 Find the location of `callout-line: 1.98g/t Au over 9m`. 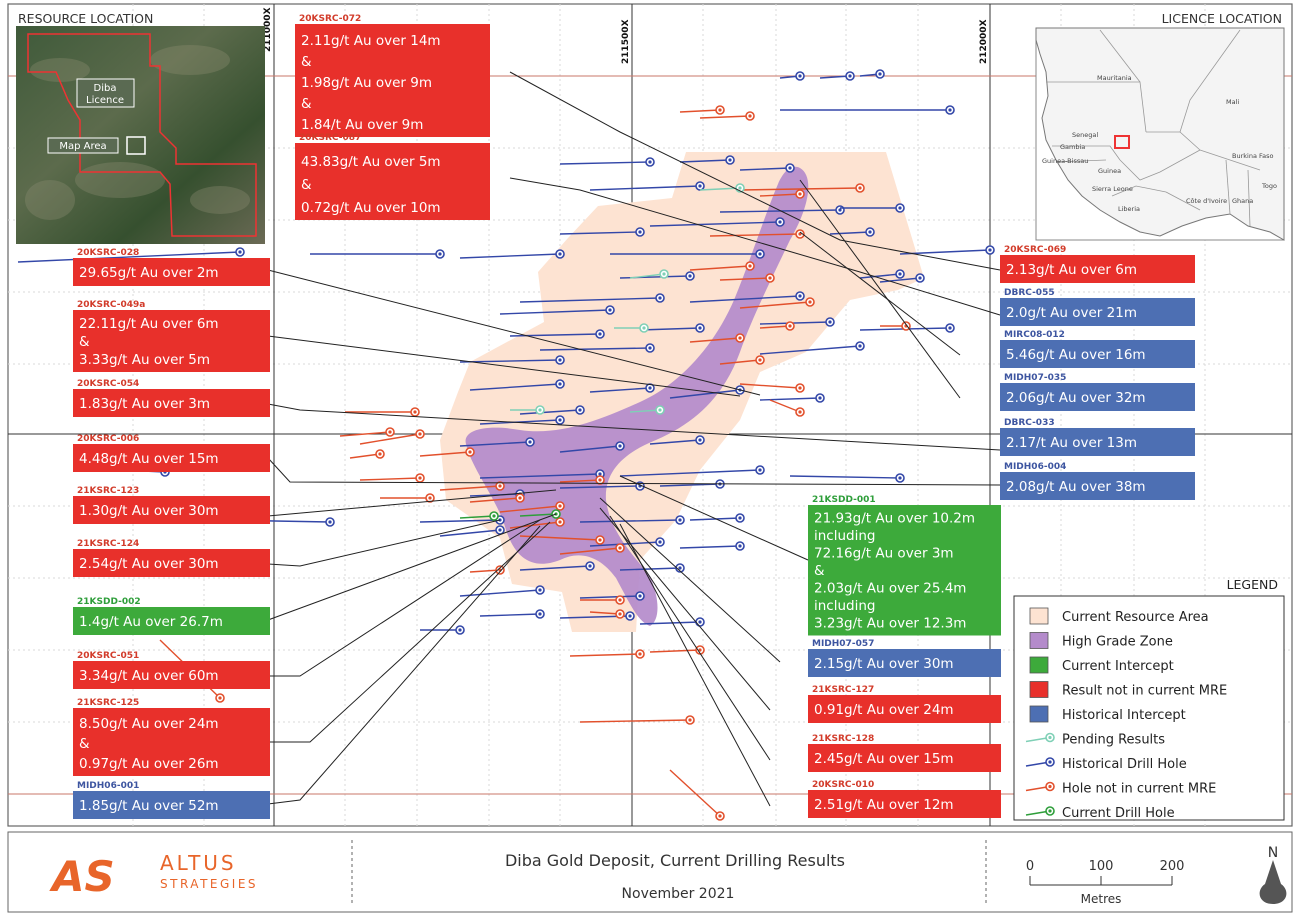

callout-line: 1.98g/t Au over 9m is located at coordinates (366, 83).